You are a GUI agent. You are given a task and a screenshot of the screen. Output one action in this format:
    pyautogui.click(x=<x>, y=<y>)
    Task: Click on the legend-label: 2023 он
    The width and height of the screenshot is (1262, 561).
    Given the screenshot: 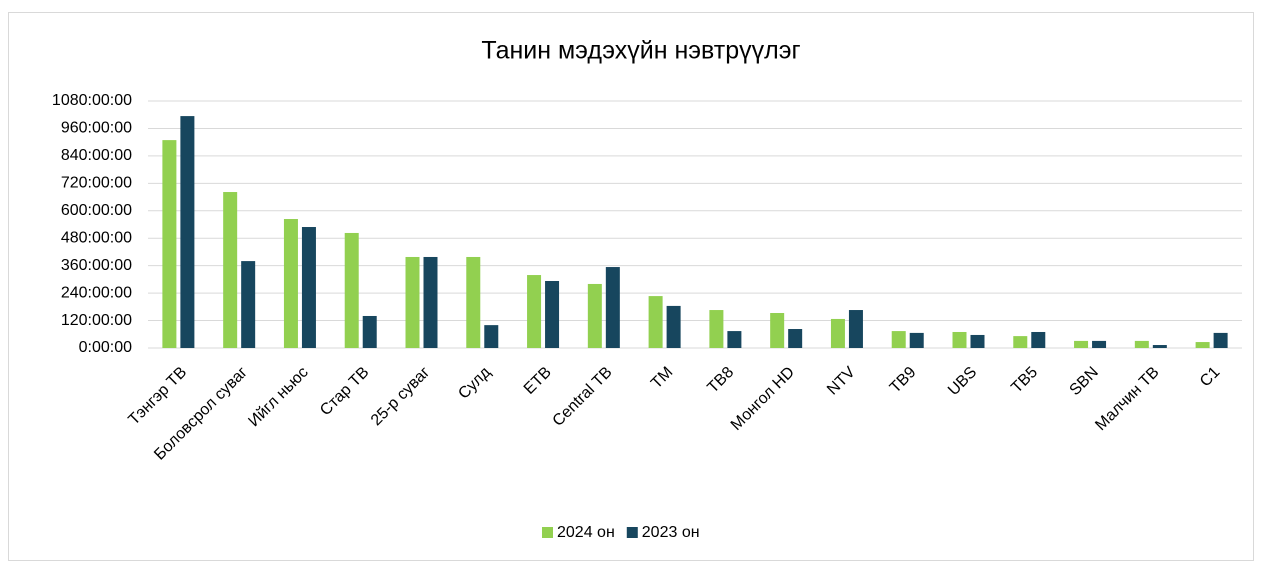 What is the action you would take?
    pyautogui.click(x=671, y=532)
    